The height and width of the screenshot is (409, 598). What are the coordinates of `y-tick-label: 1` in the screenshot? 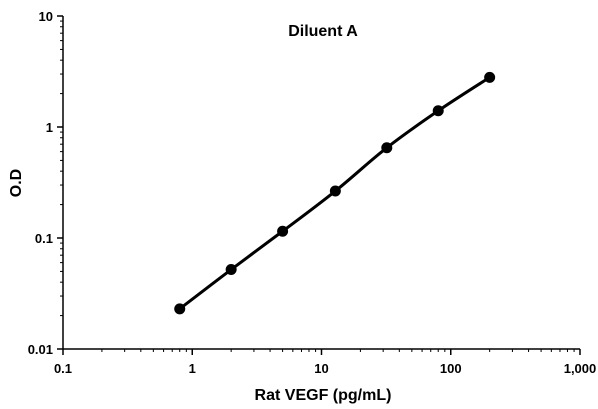 It's located at (49, 127).